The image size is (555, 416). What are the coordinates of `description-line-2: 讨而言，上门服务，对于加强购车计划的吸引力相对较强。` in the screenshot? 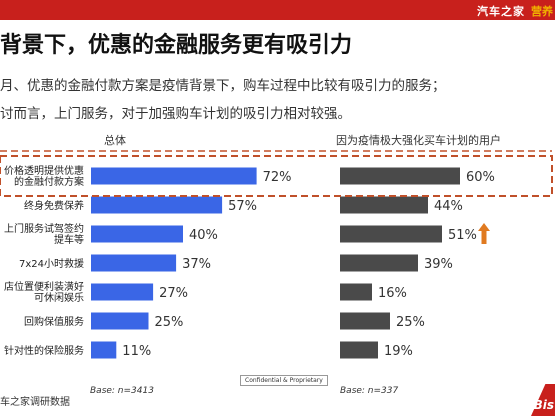 It's located at (175, 114).